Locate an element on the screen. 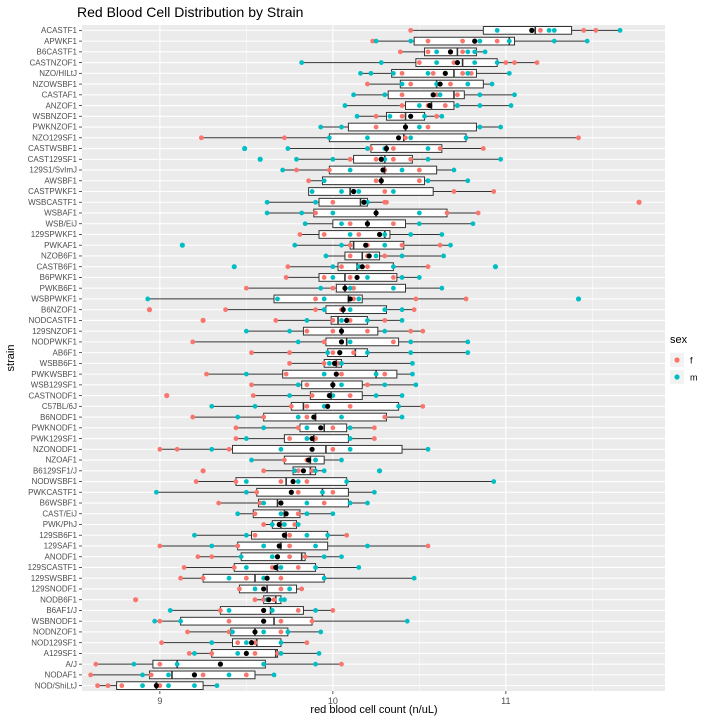 This screenshot has width=720, height=725. y-tick-label: 129SAF1 is located at coordinates (61, 546).